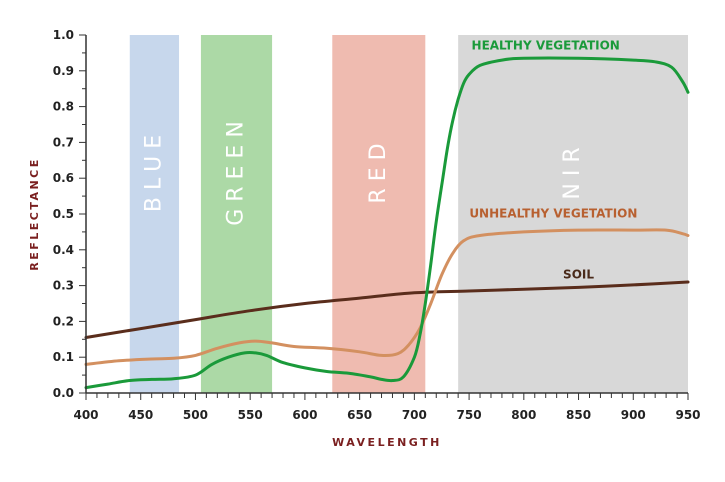 This screenshot has width=725, height=482. Describe the element at coordinates (359, 415) in the screenshot. I see `x-tick-label: 650` at that location.